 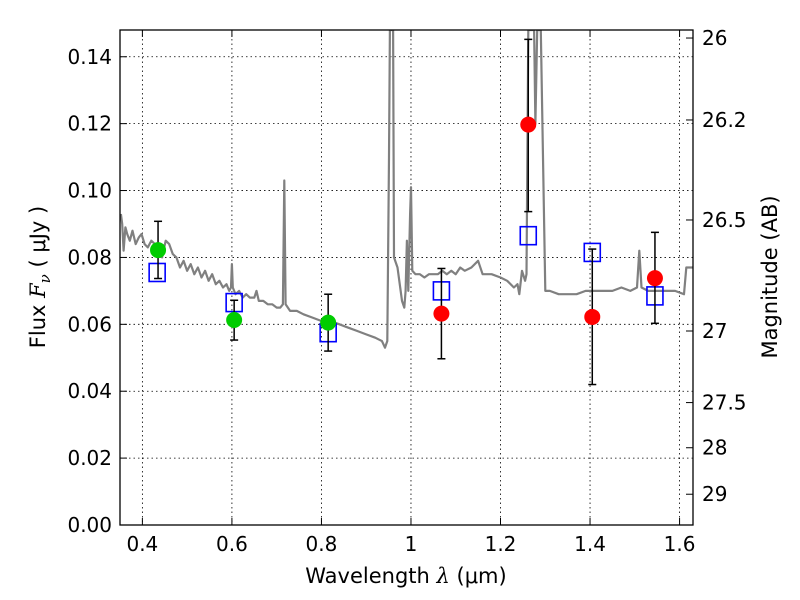 I want to click on y2-tick-label: 26.5, so click(x=724, y=220).